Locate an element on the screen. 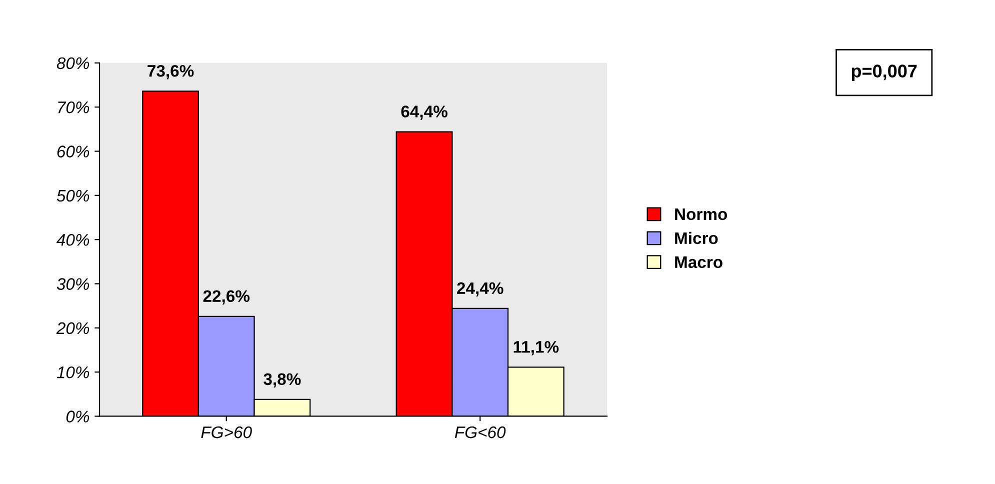 This screenshot has width=995, height=484. data-label: 3,8% is located at coordinates (282, 380).